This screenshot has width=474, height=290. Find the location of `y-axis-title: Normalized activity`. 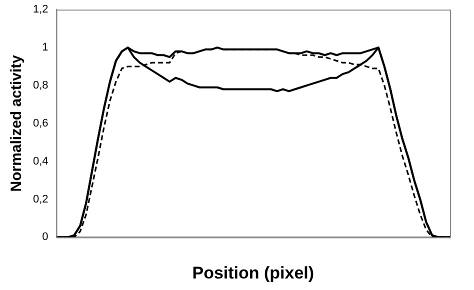

y-axis-title: Normalized activity is located at coordinates (17, 123).